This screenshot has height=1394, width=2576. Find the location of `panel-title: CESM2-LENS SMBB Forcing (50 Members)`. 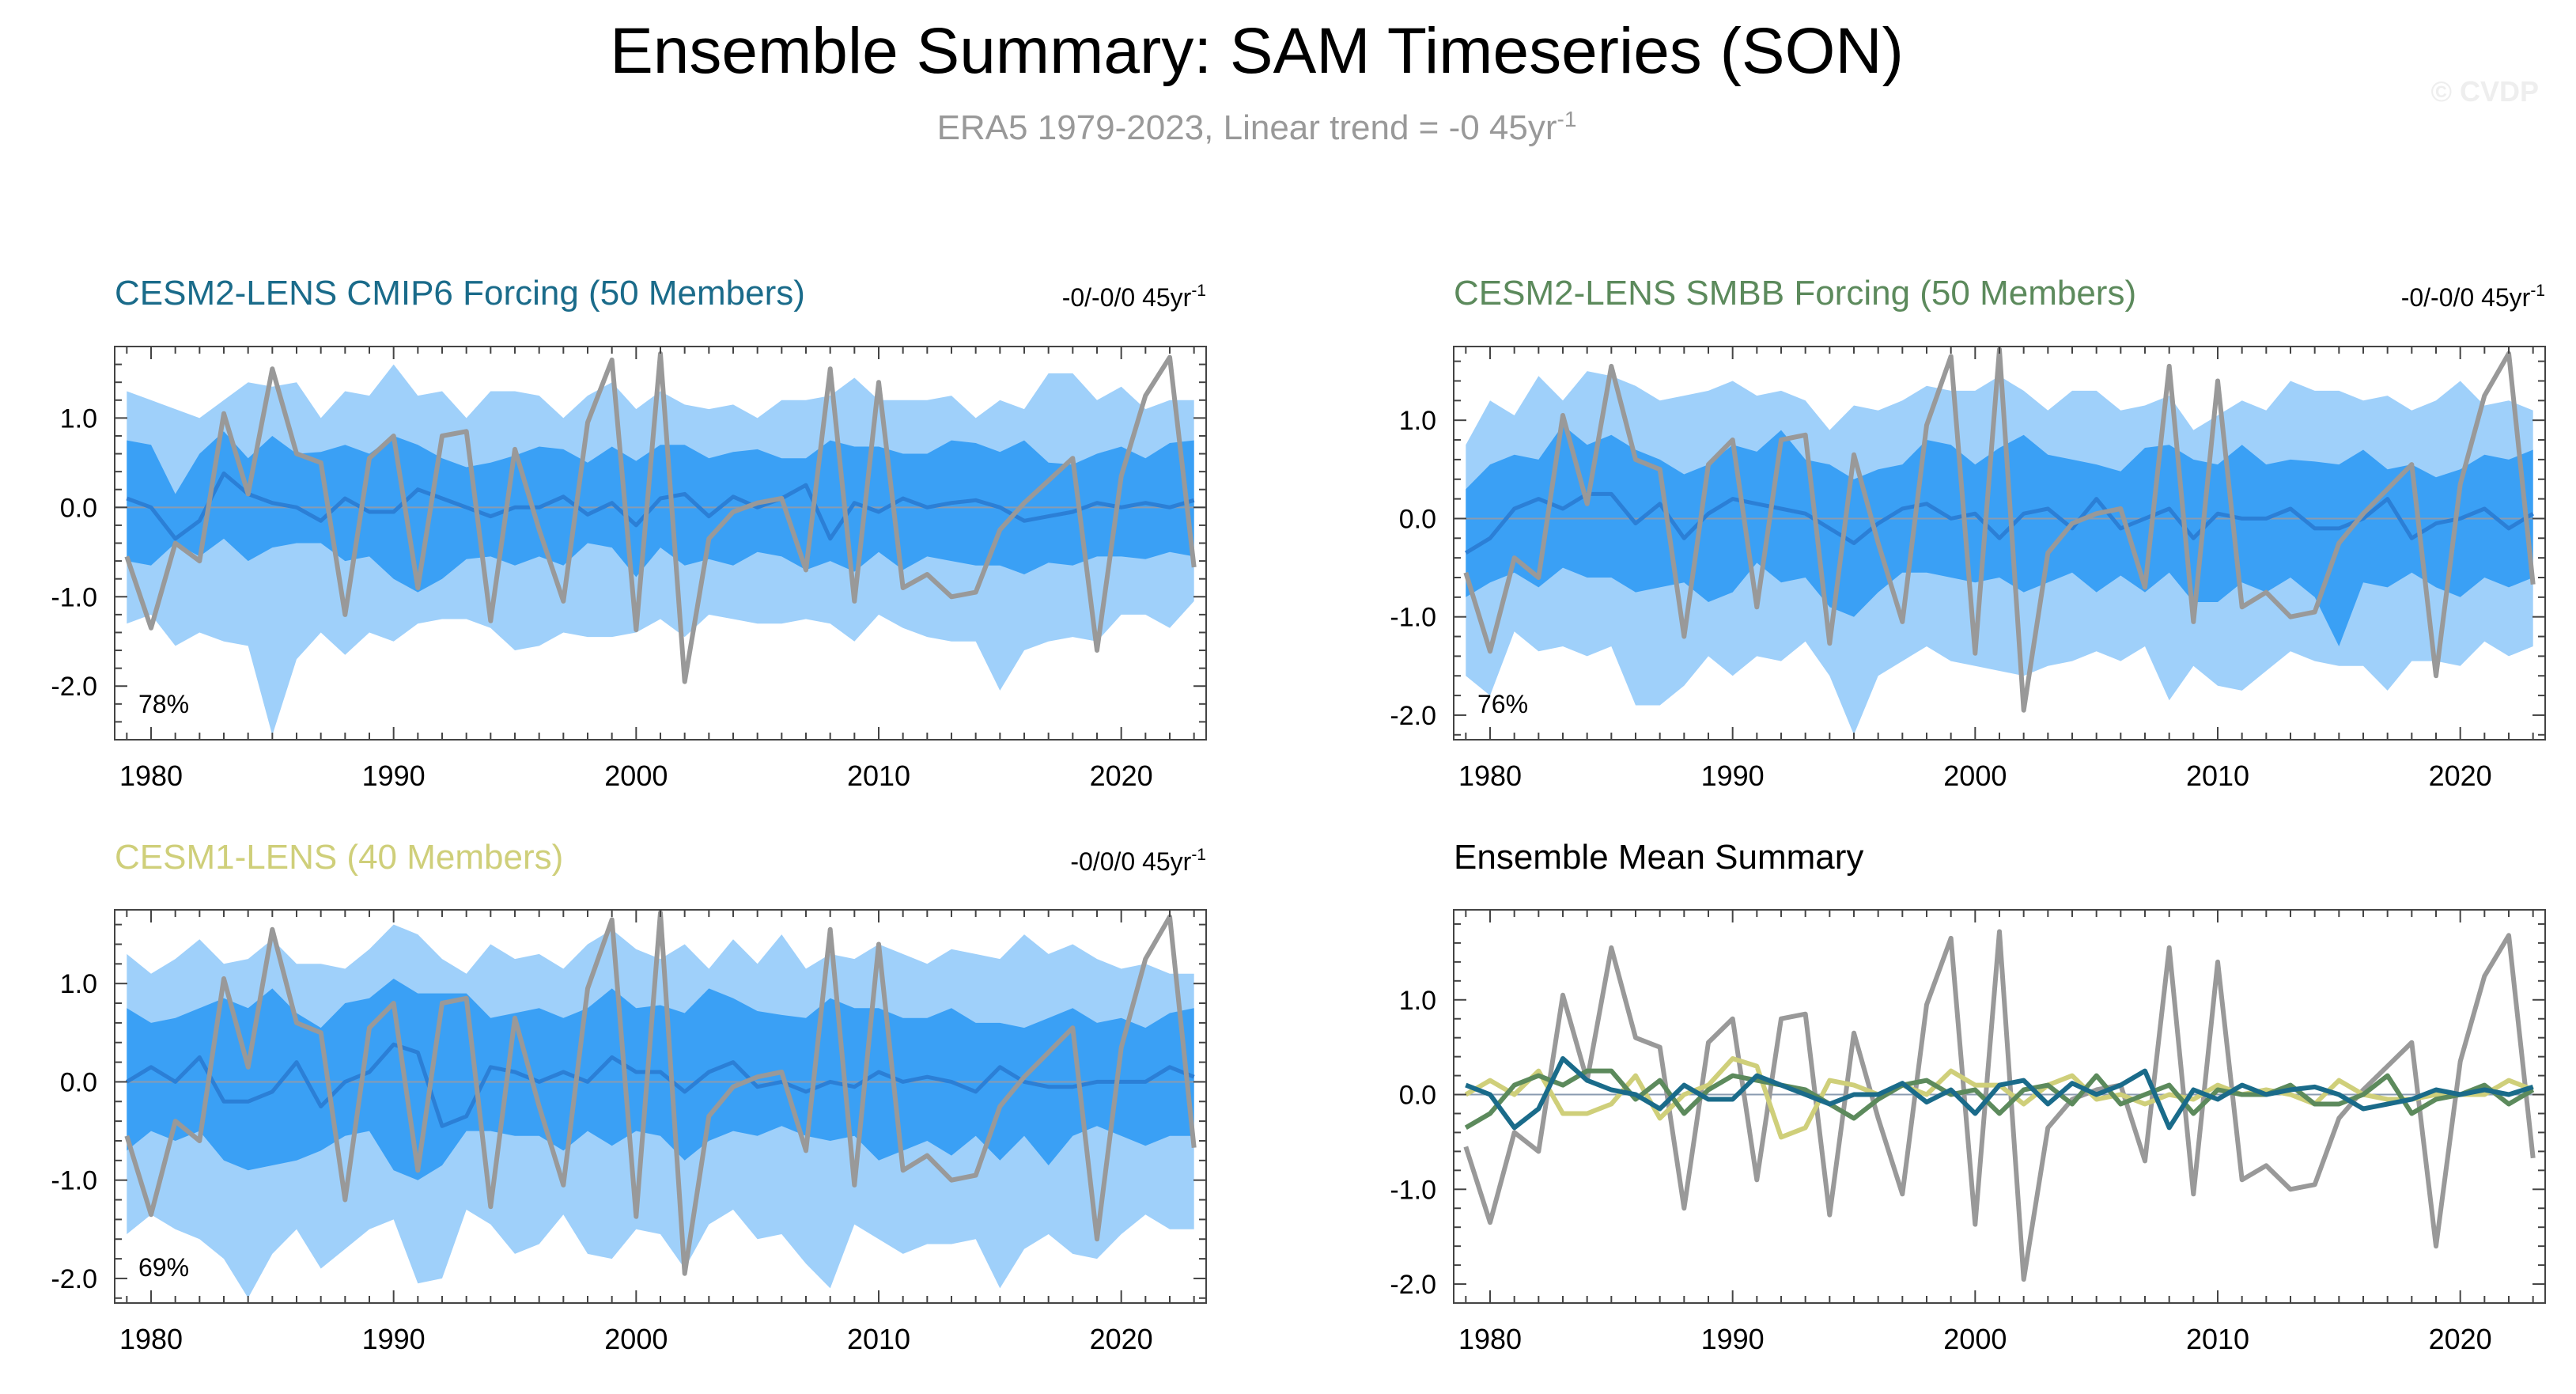

panel-title: CESM2-LENS SMBB Forcing (50 Members) is located at coordinates (1795, 293).